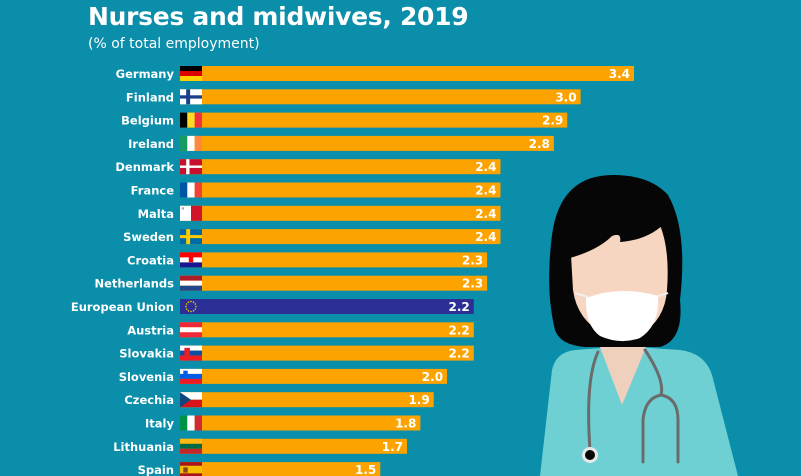 This screenshot has height=476, width=801. What do you see at coordinates (367, 143) in the screenshot?
I see `bar-ireland` at bounding box center [367, 143].